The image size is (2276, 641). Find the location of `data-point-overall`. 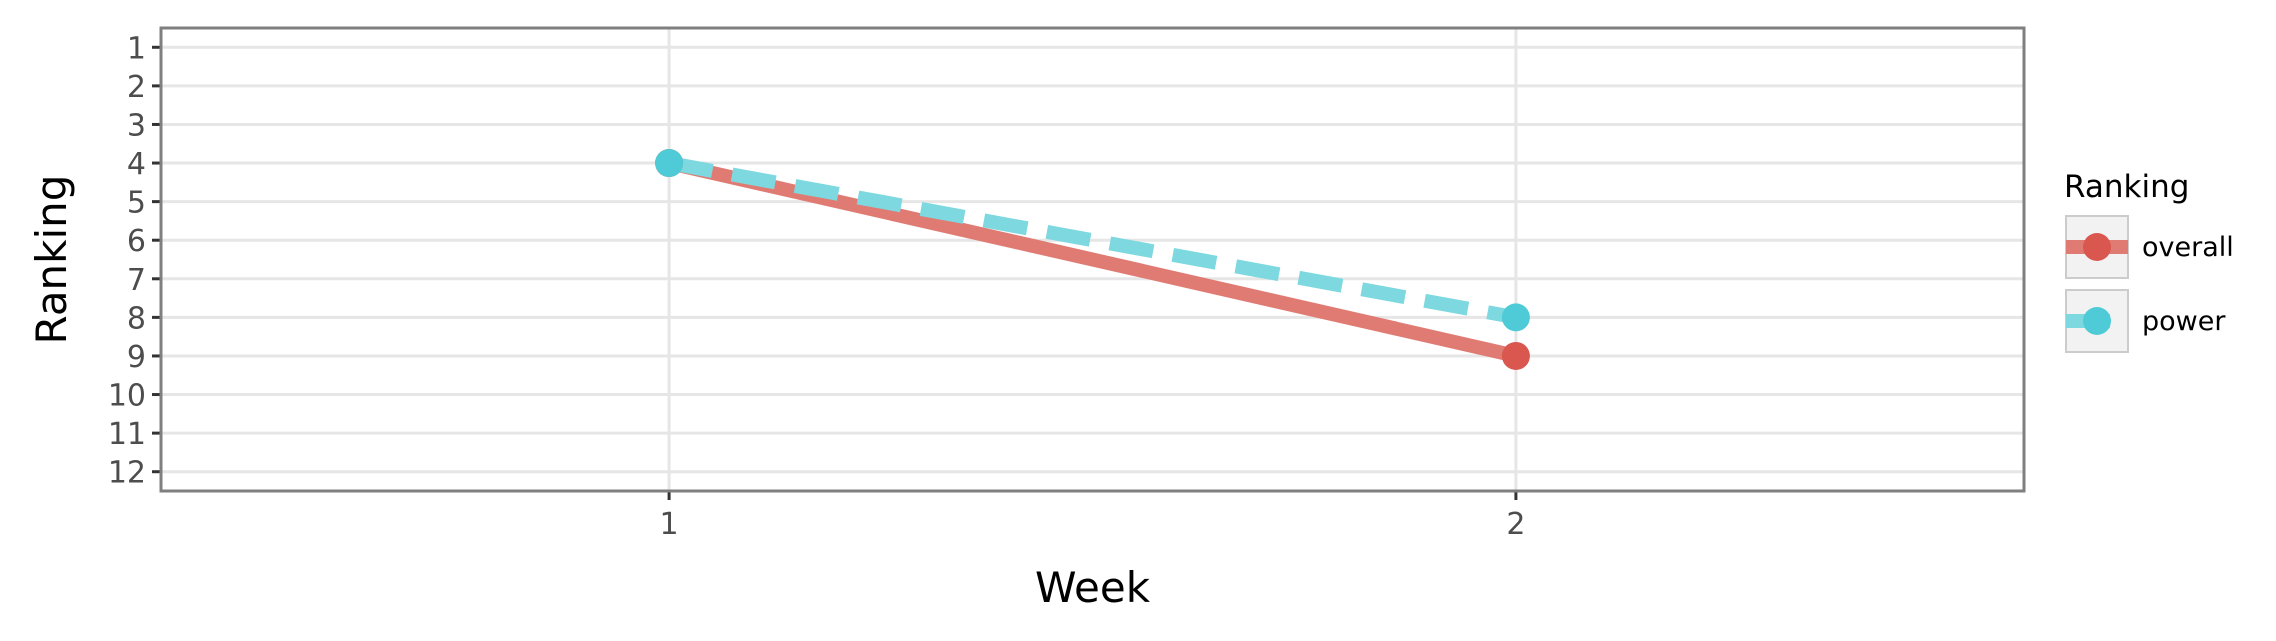

data-point-overall is located at coordinates (1515, 355).